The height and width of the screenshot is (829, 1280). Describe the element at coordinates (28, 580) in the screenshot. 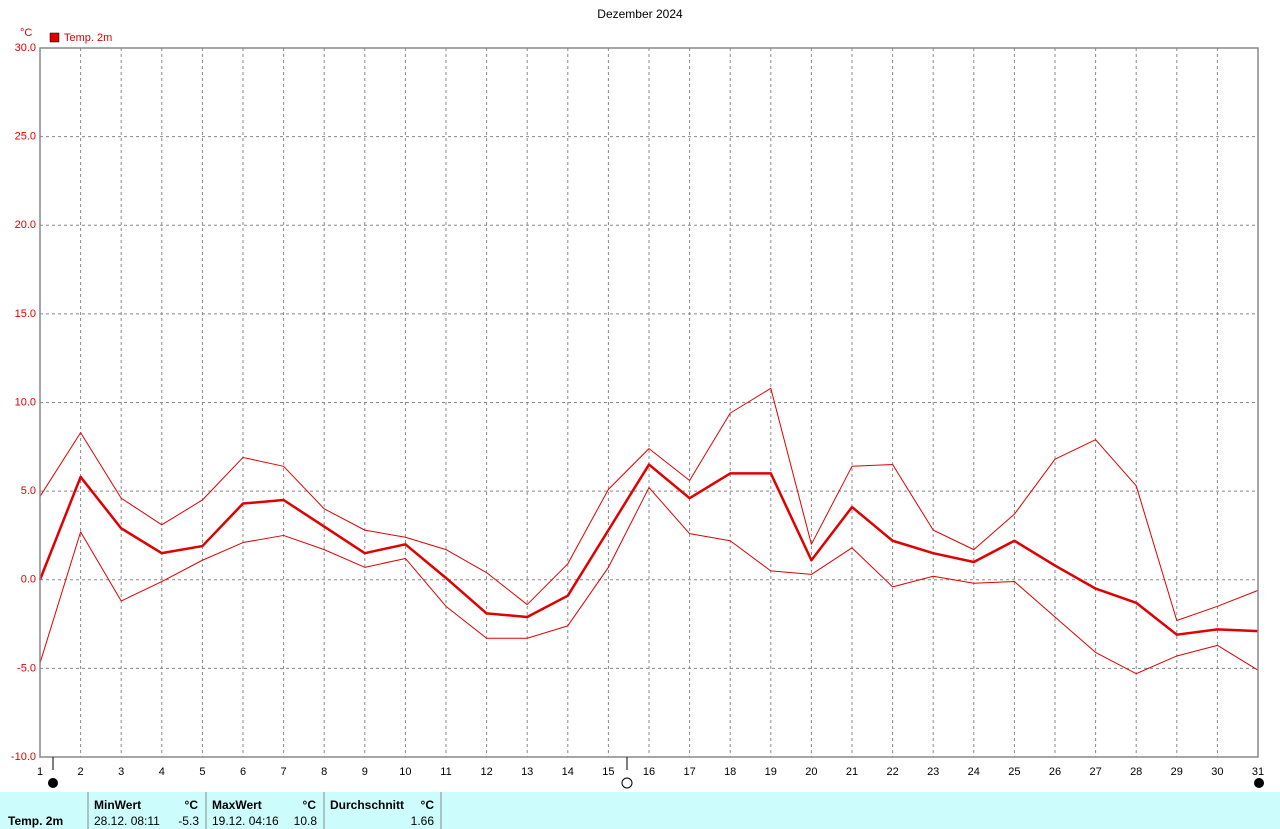

I see `y-tick-label: 0.0` at that location.